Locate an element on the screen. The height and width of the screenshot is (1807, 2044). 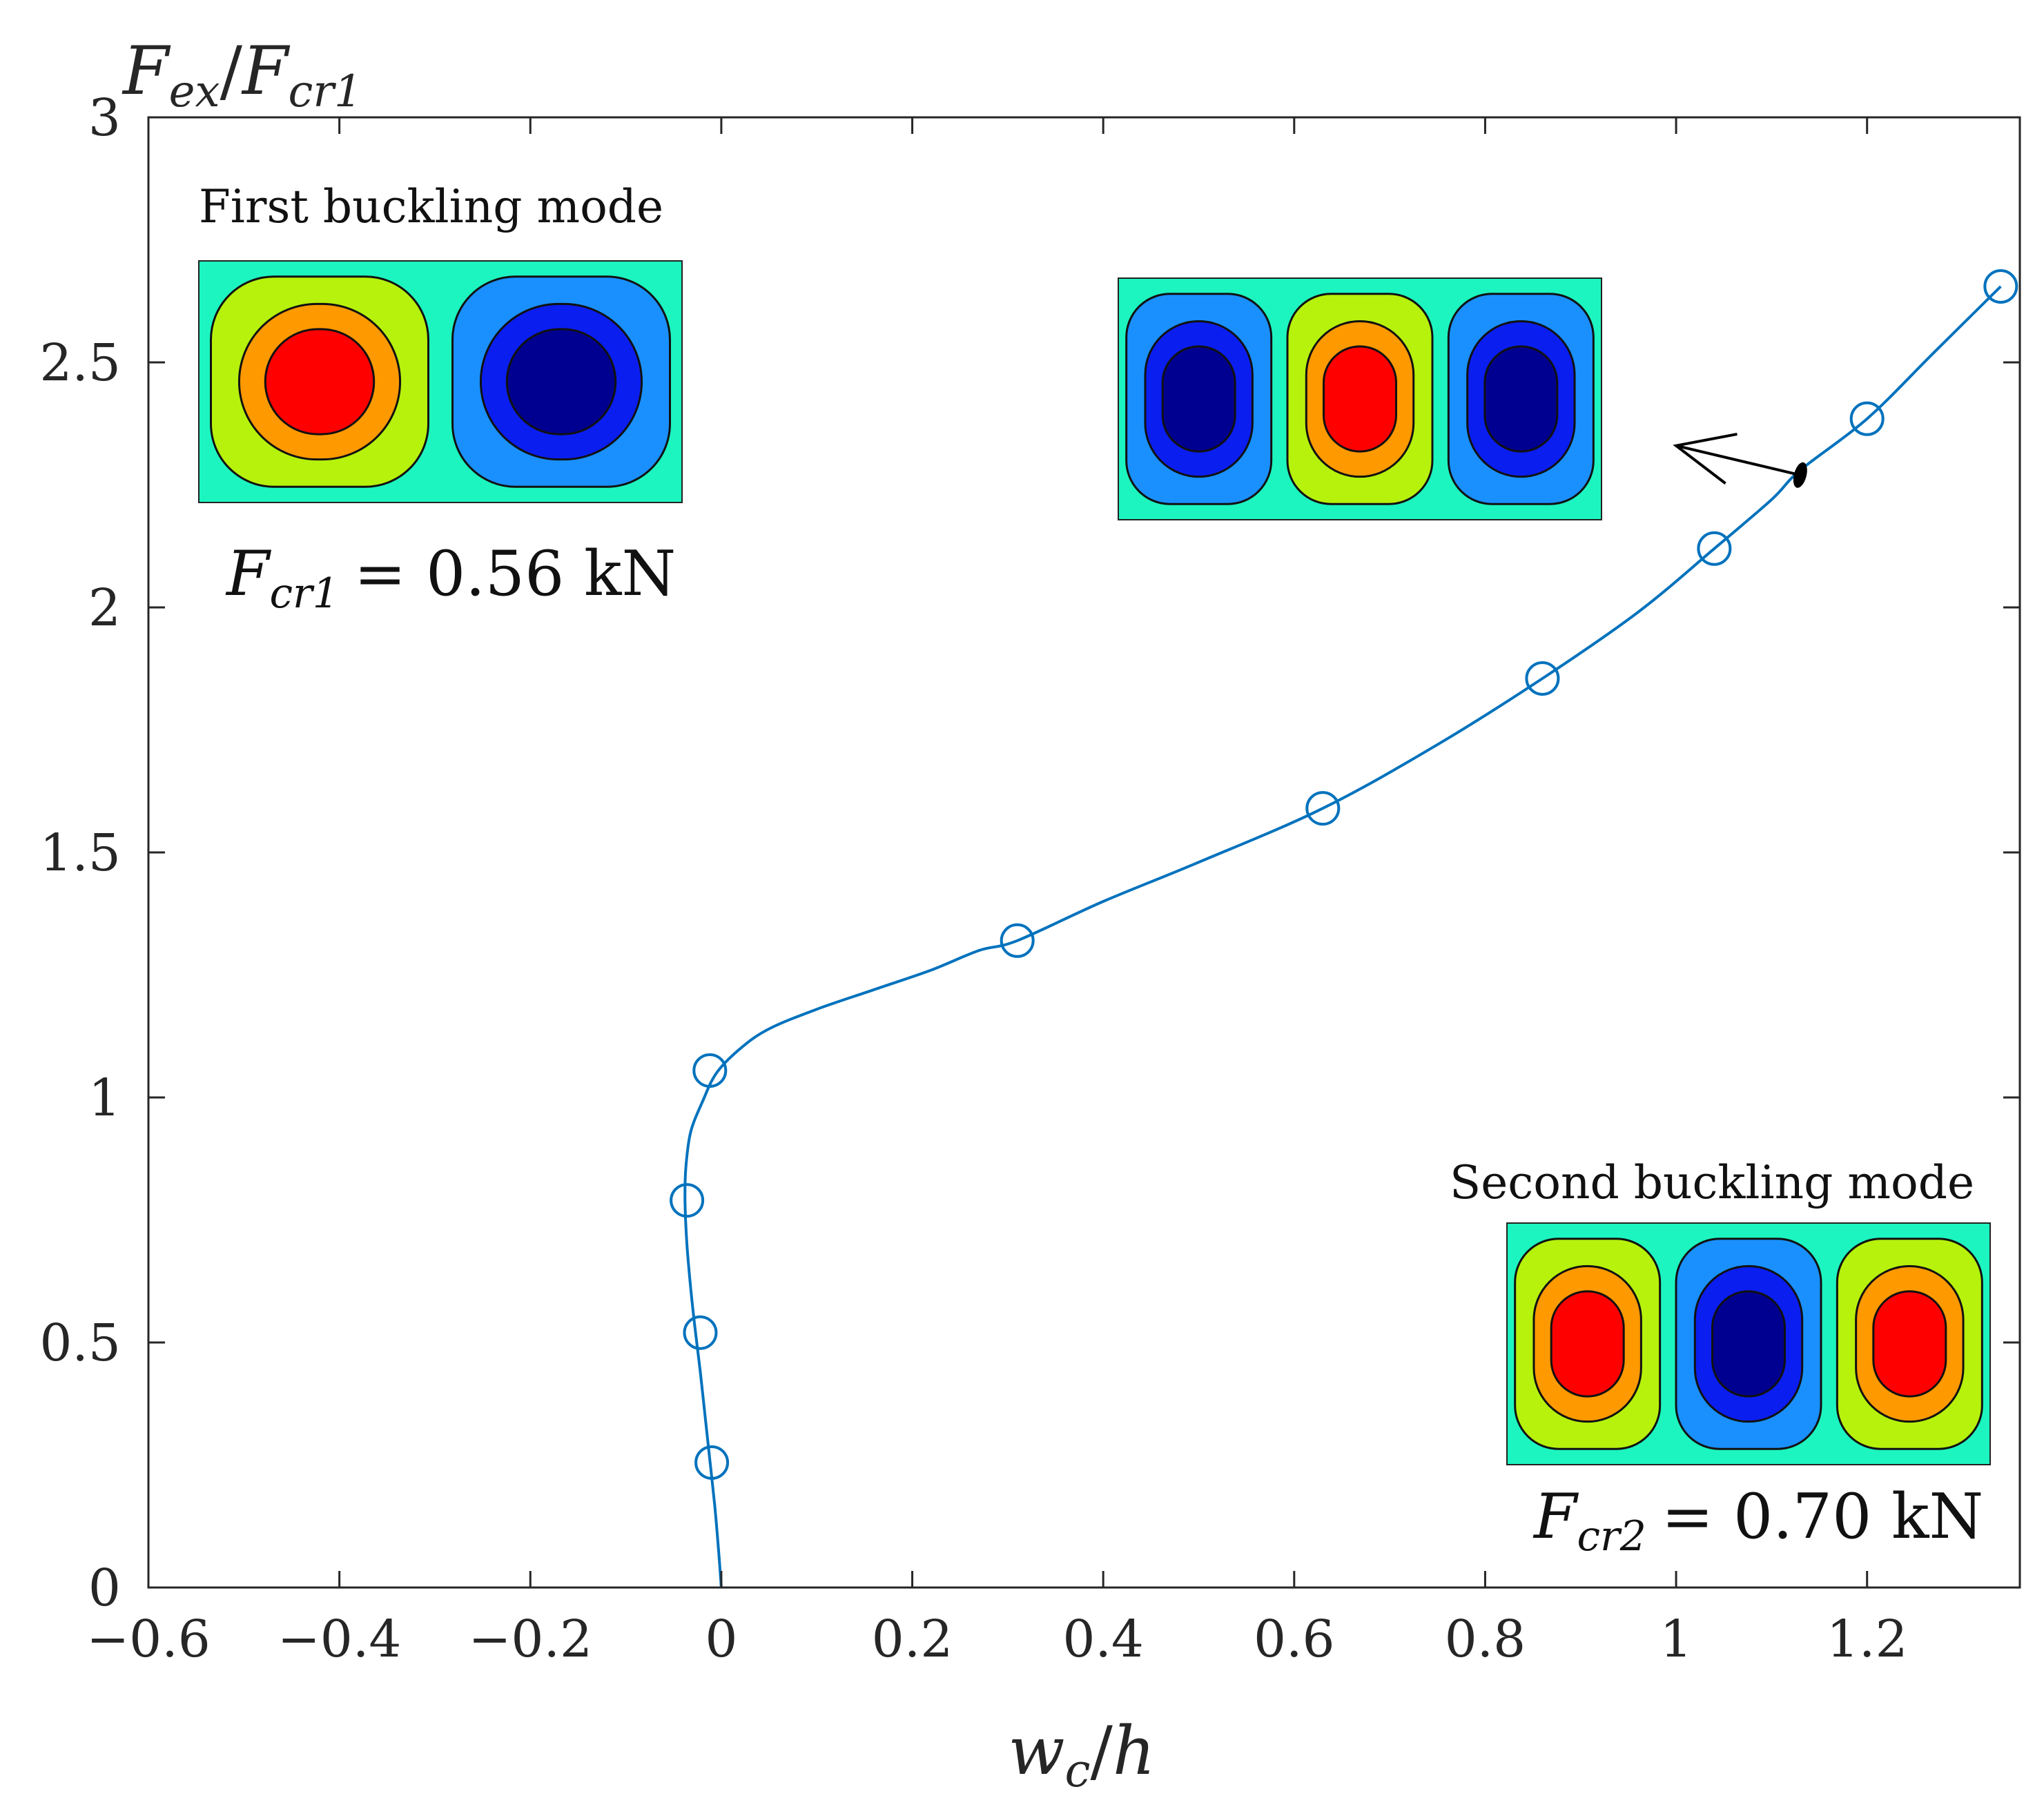
arrow-shaft is located at coordinates (1738, 461).